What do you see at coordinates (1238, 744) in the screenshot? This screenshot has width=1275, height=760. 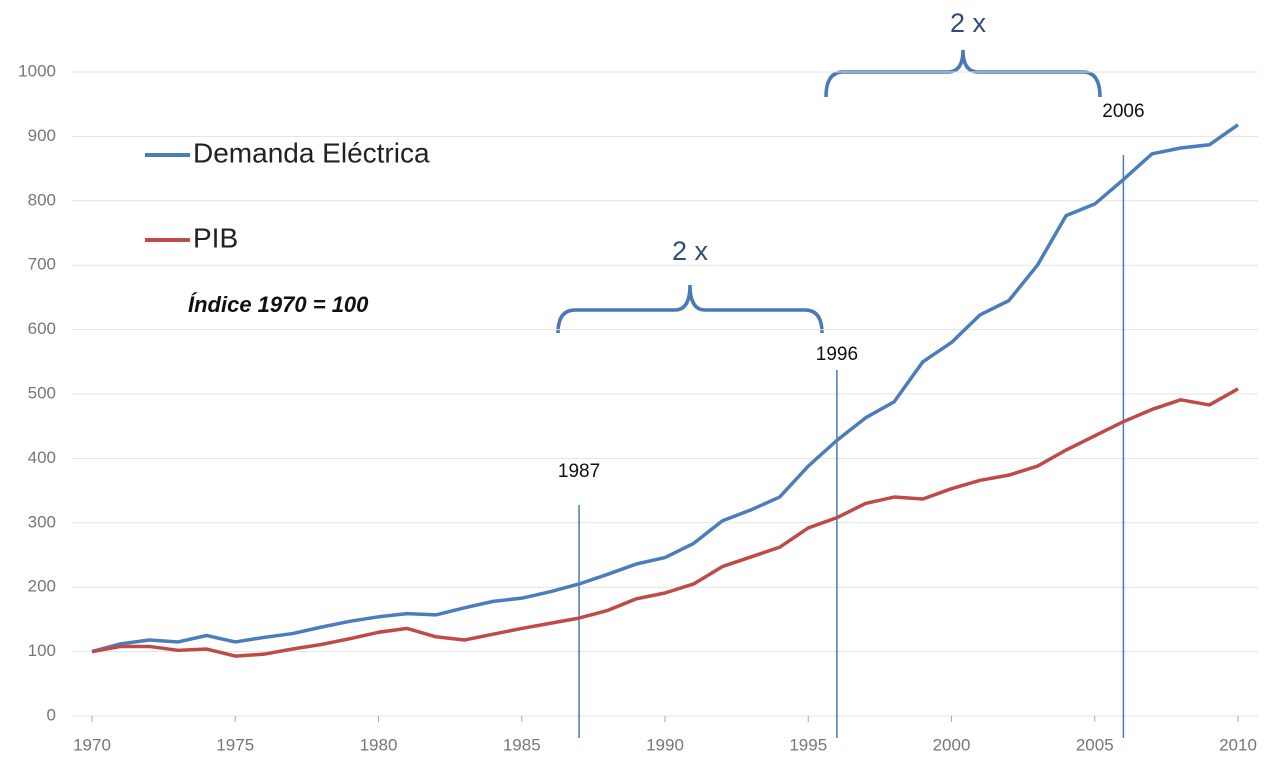 I see `x-tick-label: 2010` at bounding box center [1238, 744].